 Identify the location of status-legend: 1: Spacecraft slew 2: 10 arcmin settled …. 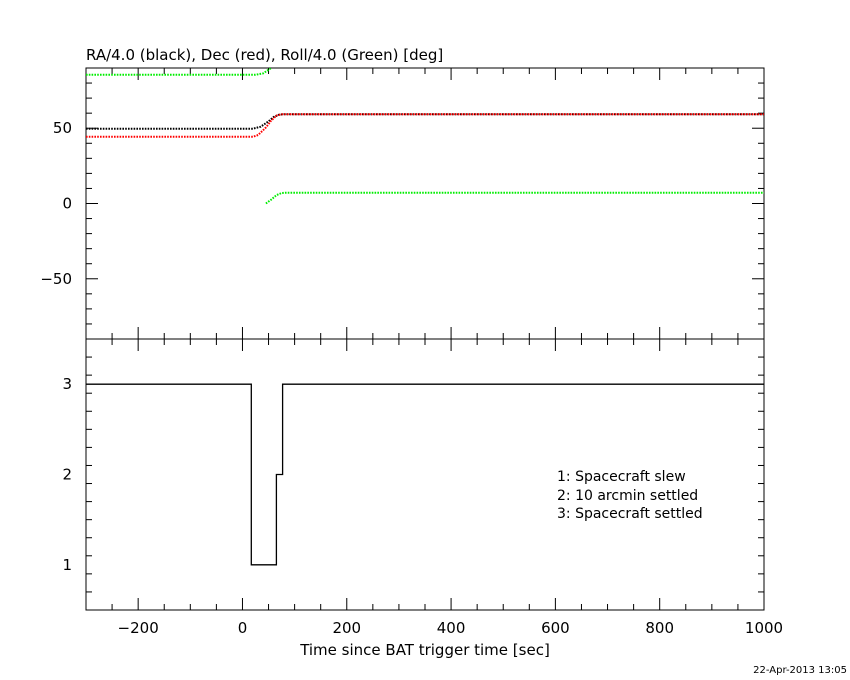
(630, 495).